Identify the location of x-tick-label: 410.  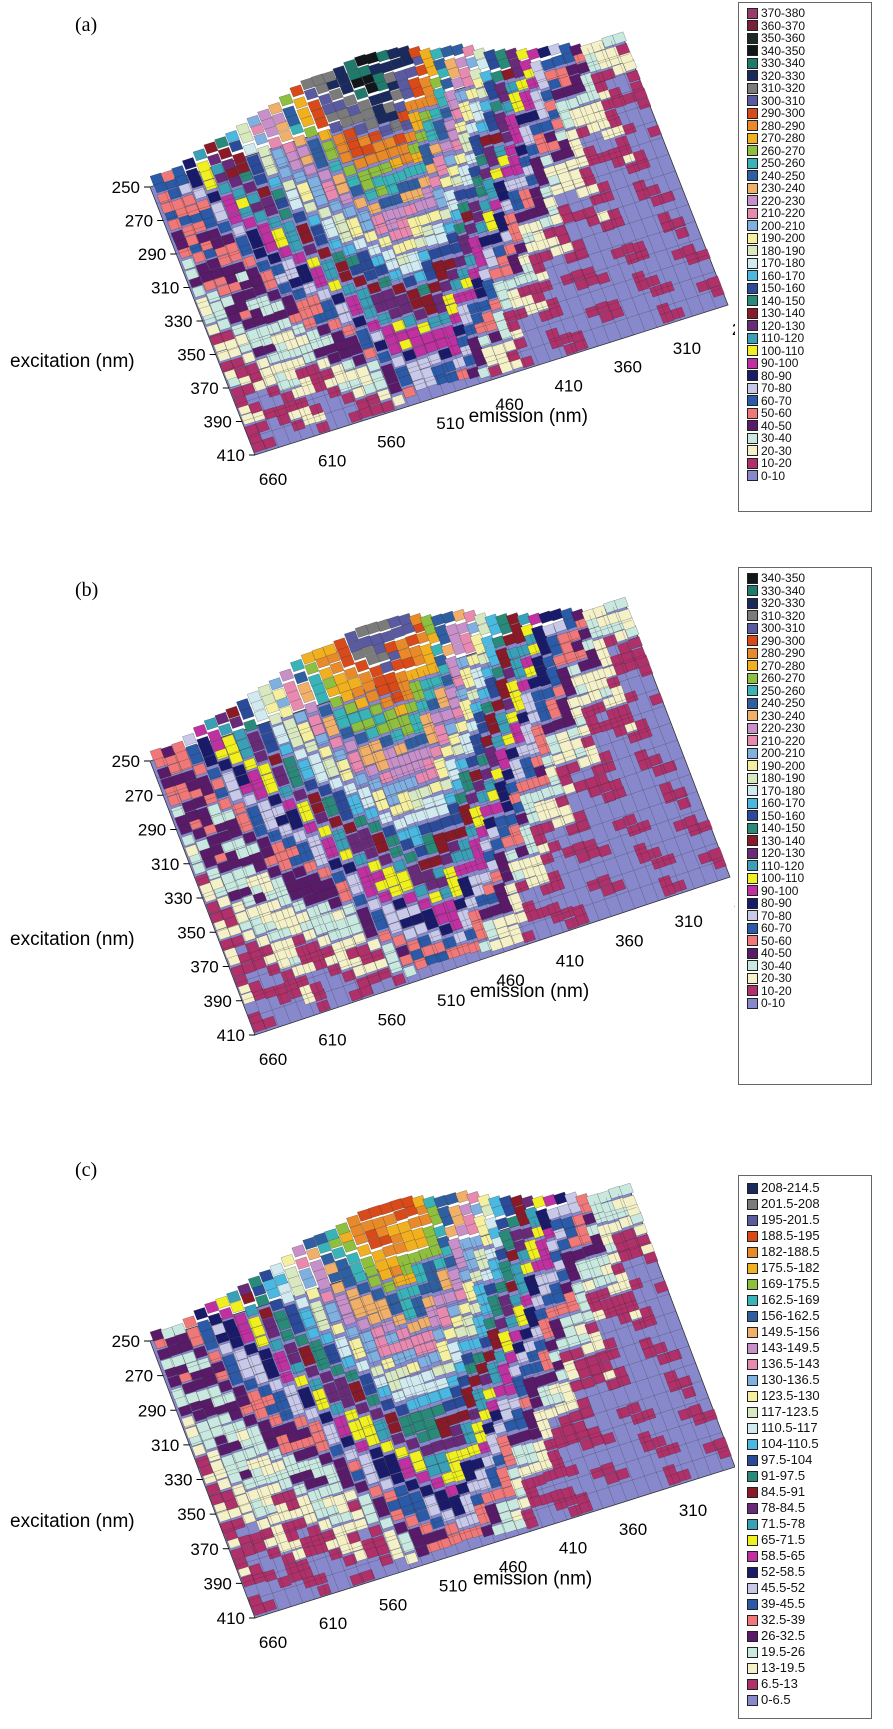
(570, 960).